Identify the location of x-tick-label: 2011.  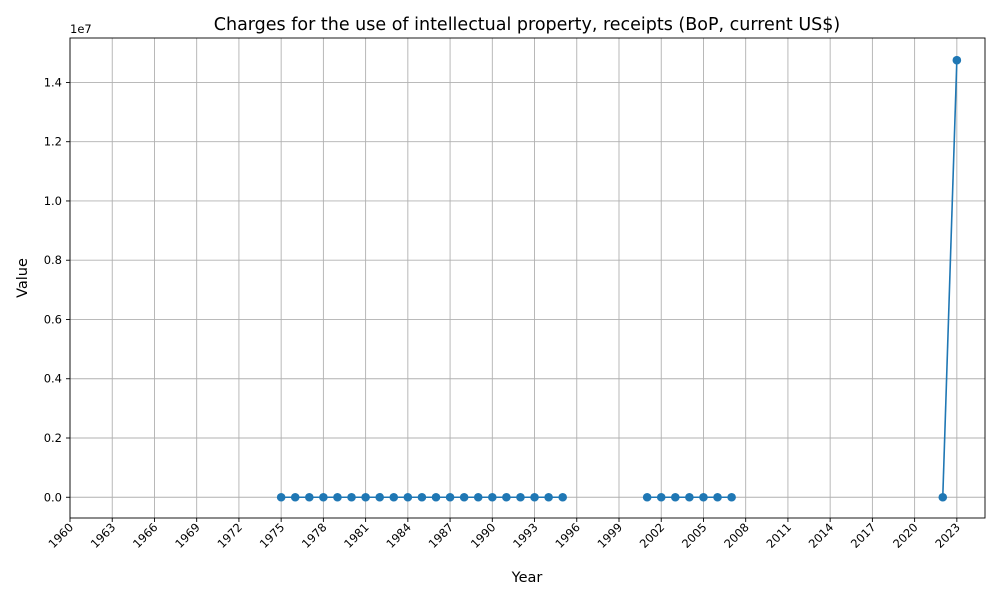
(778, 535).